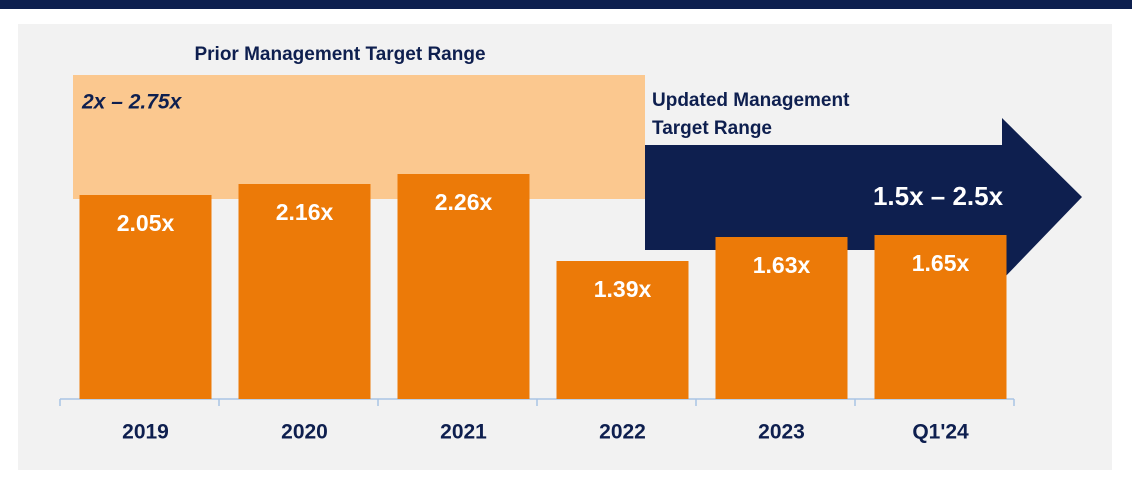 The image size is (1132, 497). Describe the element at coordinates (305, 212) in the screenshot. I see `value-label: 2.16x` at that location.